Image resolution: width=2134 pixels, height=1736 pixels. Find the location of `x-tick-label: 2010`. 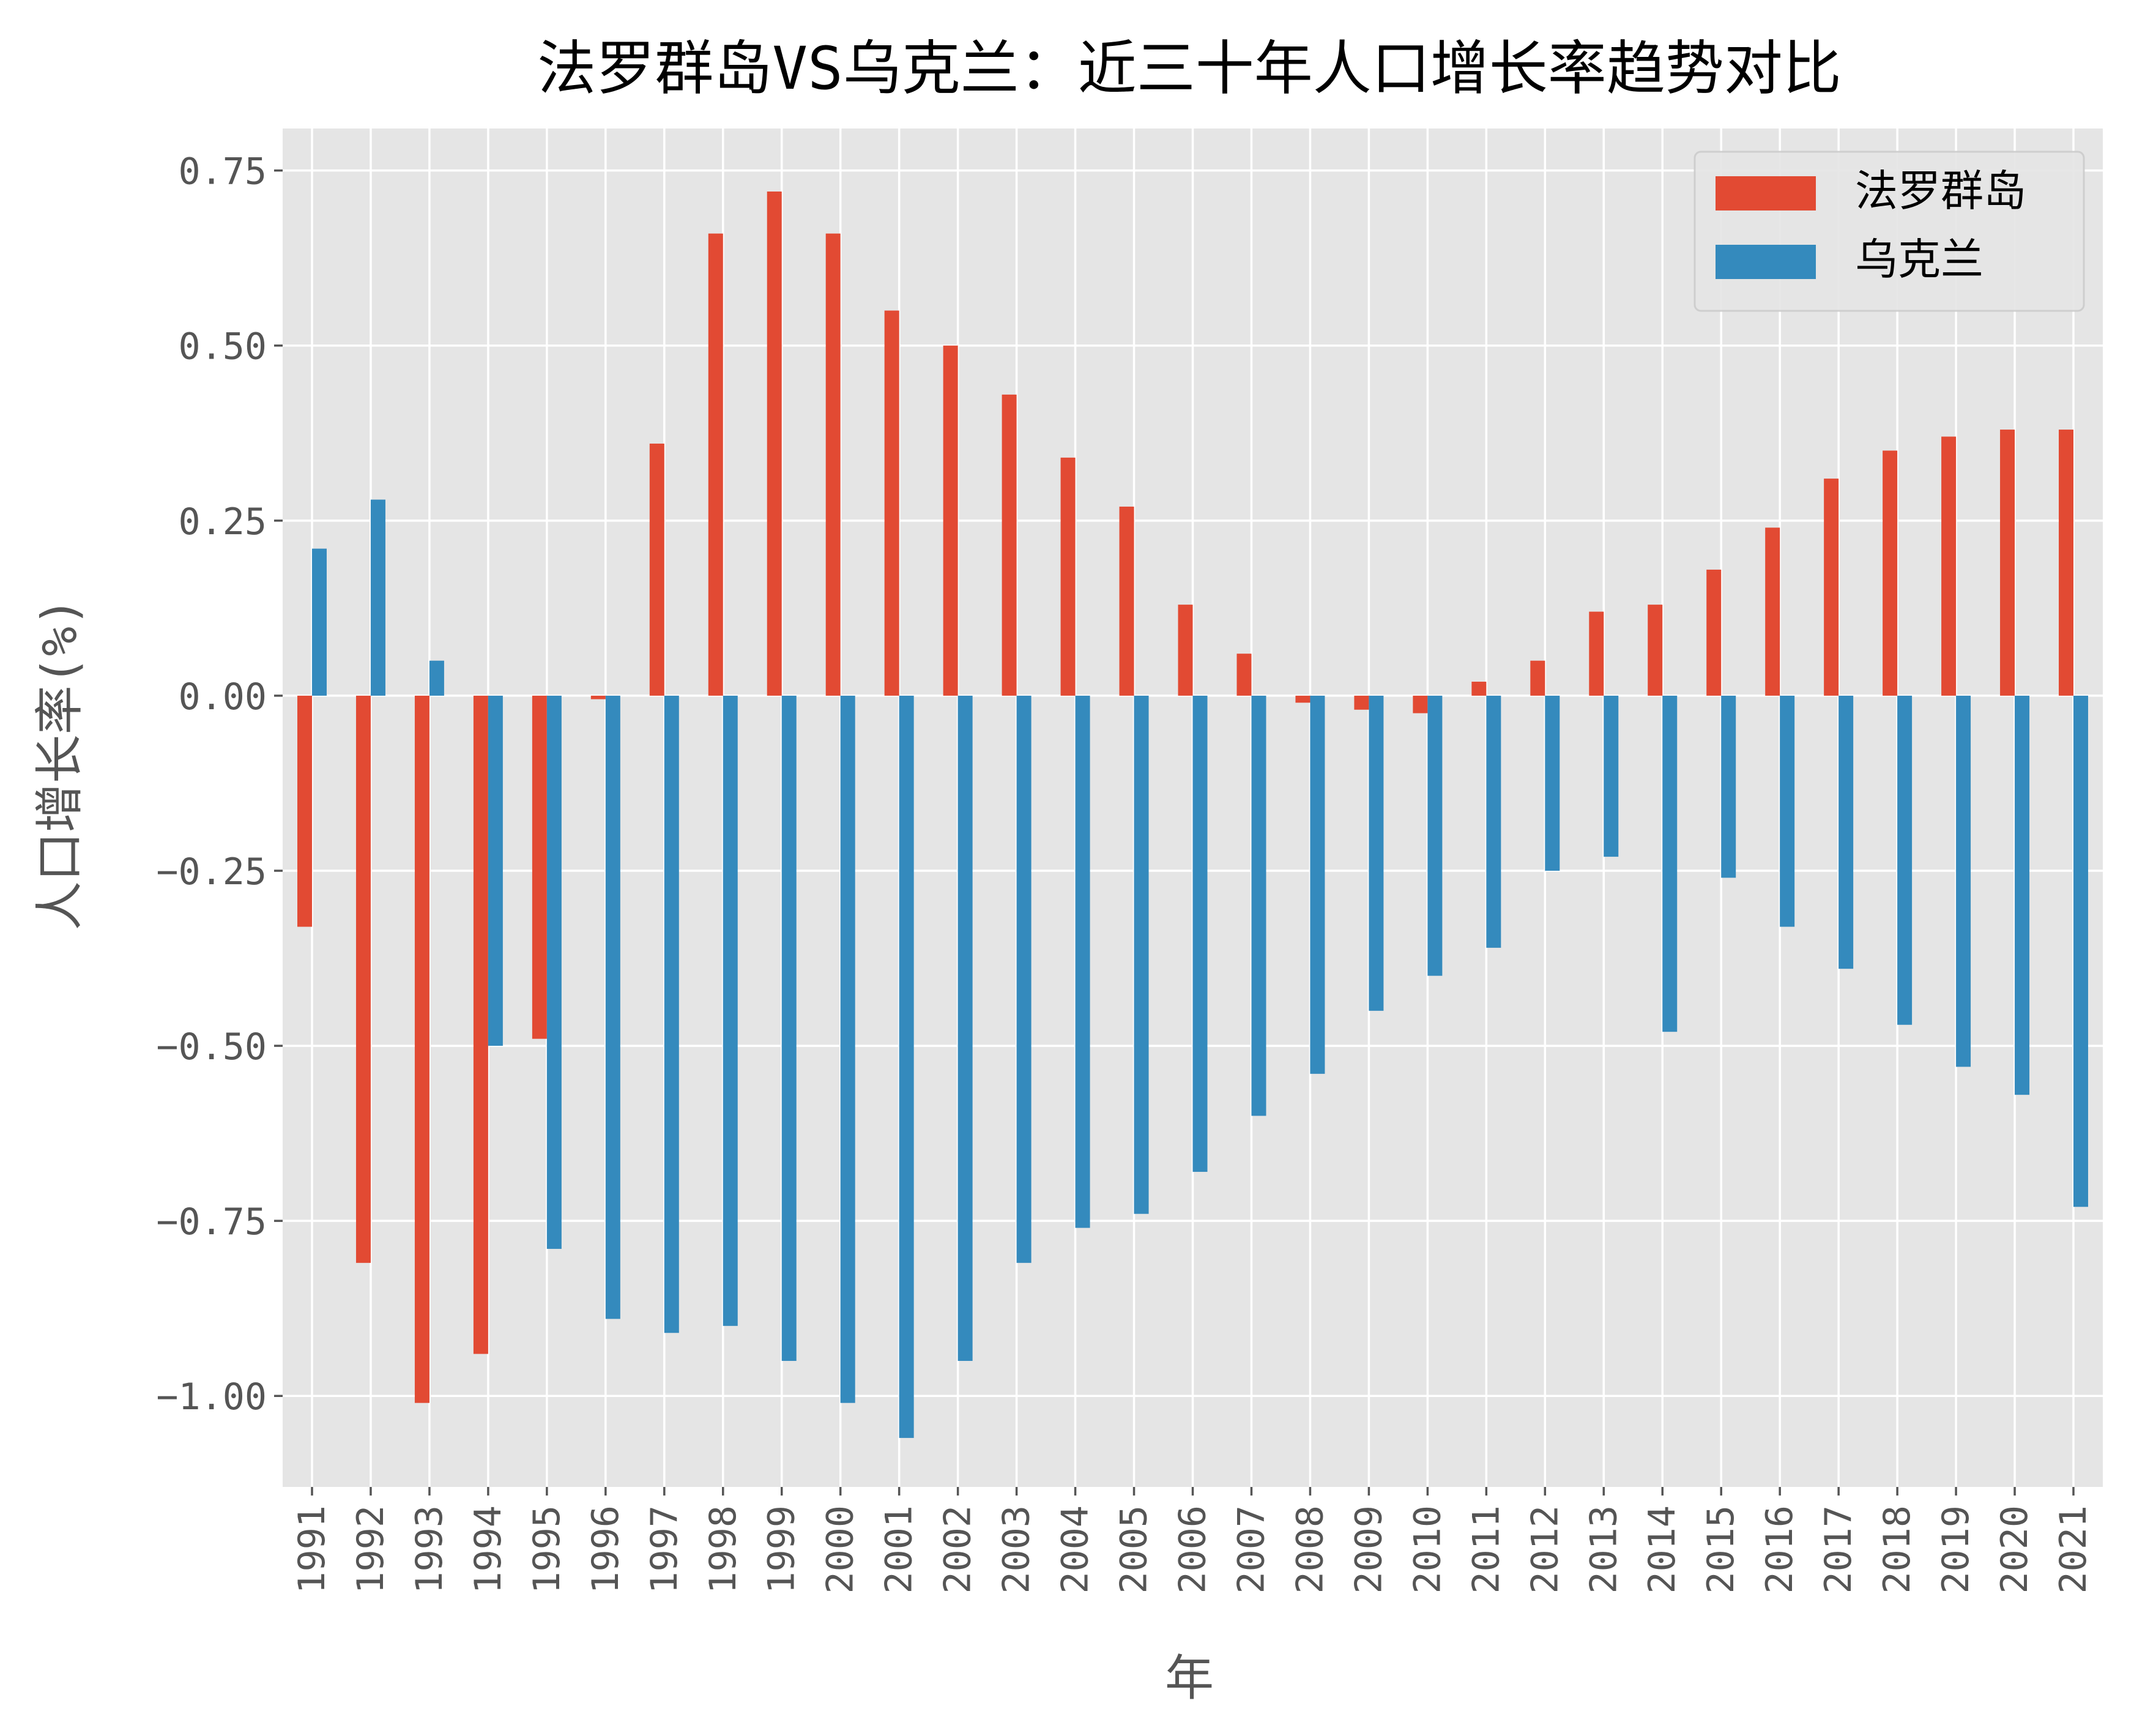

x-tick-label: 2010 is located at coordinates (1427, 1549).